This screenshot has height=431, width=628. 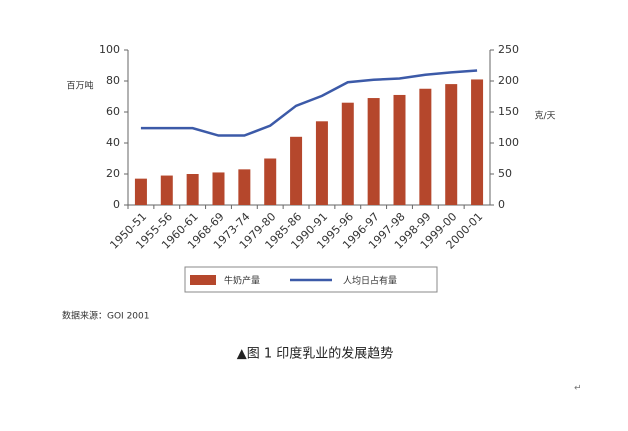 I want to click on paragraph-mark: ↵, so click(x=578, y=389).